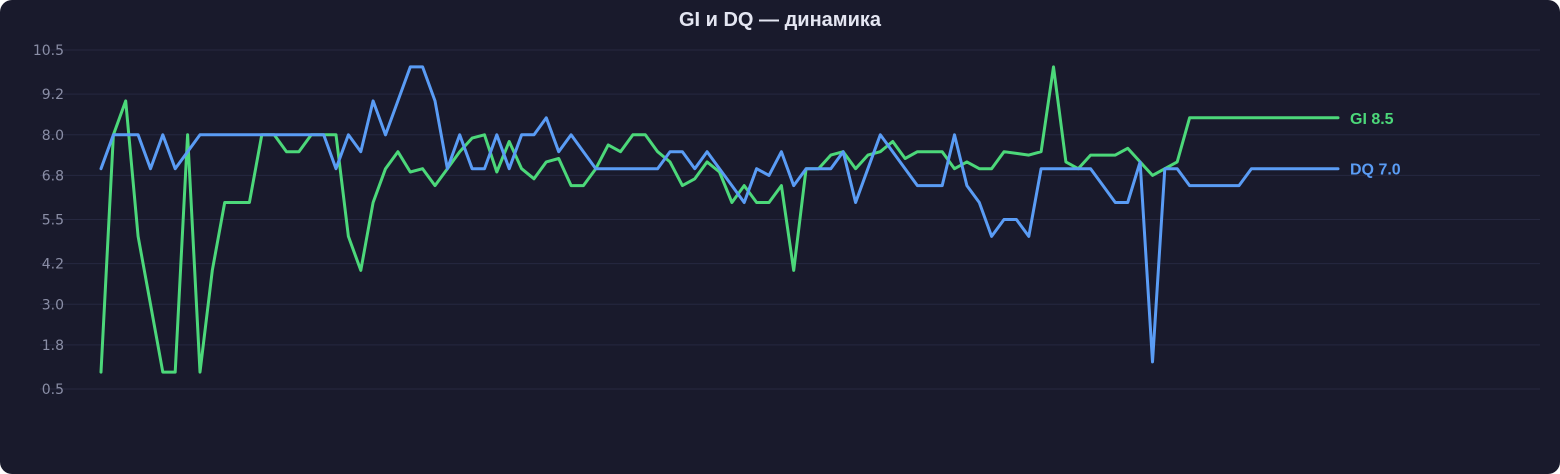  What do you see at coordinates (53, 265) in the screenshot?
I see `y-tick-label: 4.2` at bounding box center [53, 265].